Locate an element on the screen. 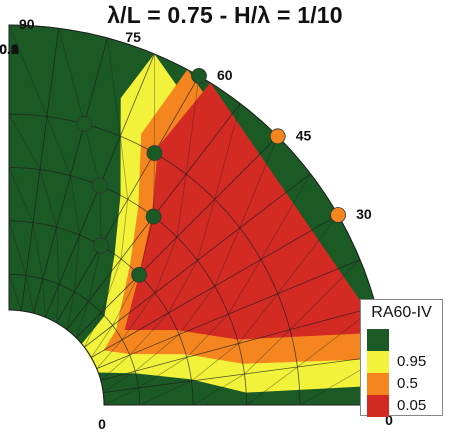  legend-label: 0.95 is located at coordinates (412, 361).